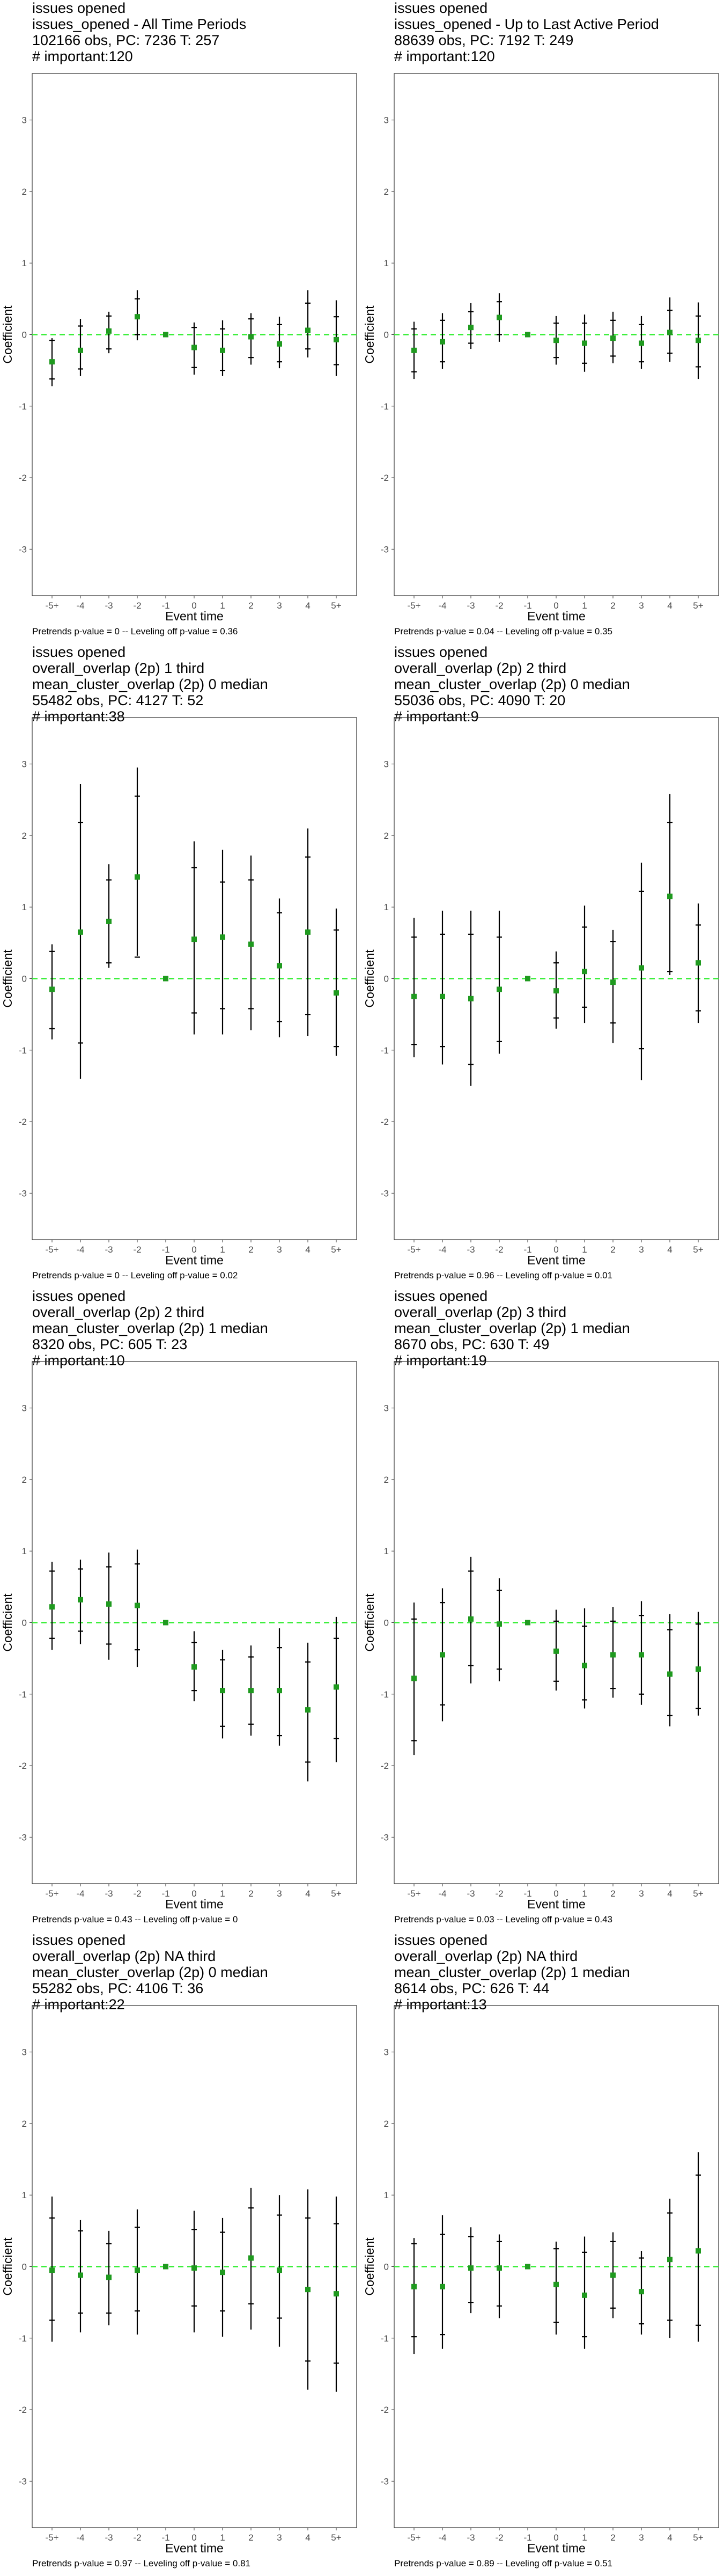 This screenshot has width=724, height=2576. I want to click on x-tick-label: 5+, so click(336, 1250).